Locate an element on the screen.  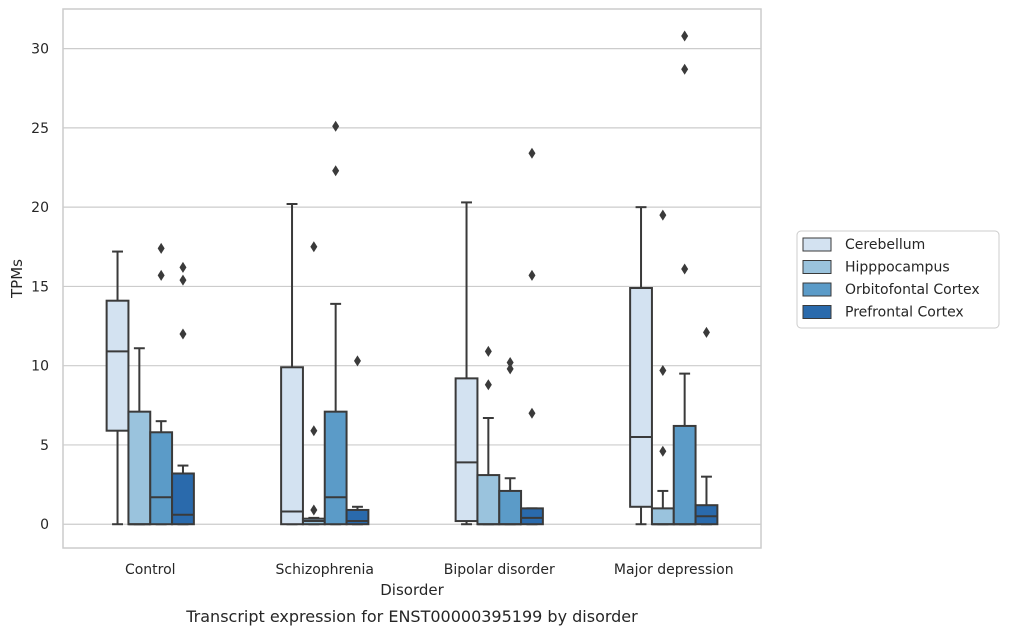
x-tick-label: Major depression is located at coordinates (674, 570).